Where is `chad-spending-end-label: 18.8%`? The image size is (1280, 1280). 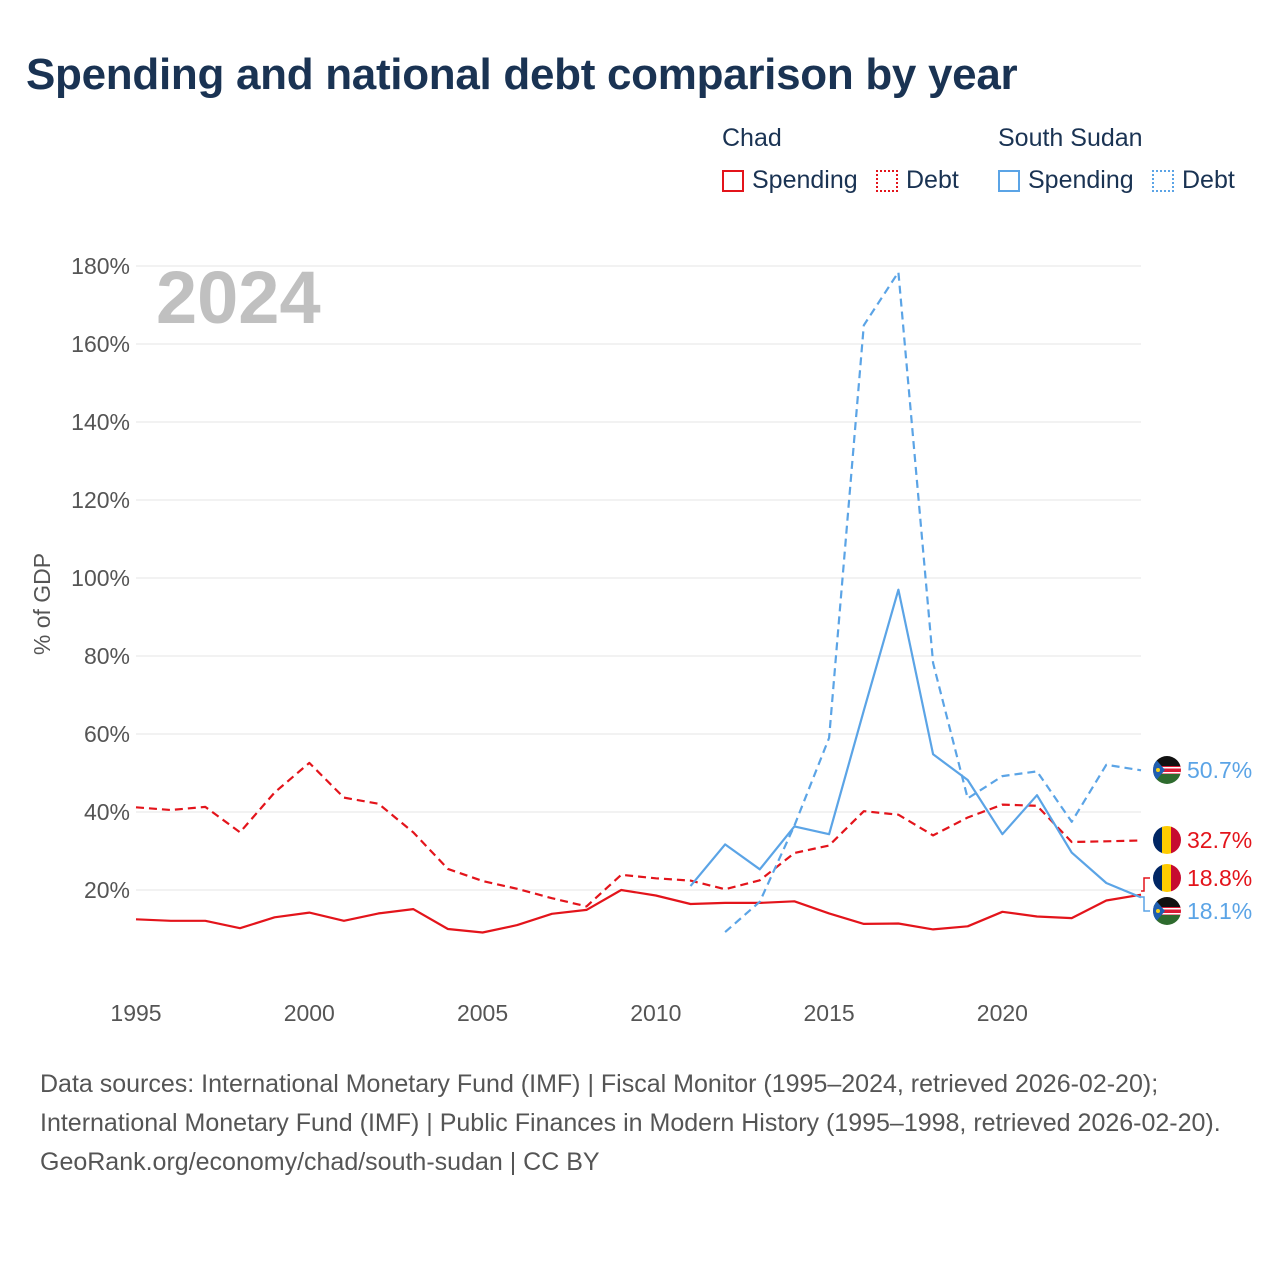
chad-spending-end-label: 18.8% is located at coordinates (1219, 878).